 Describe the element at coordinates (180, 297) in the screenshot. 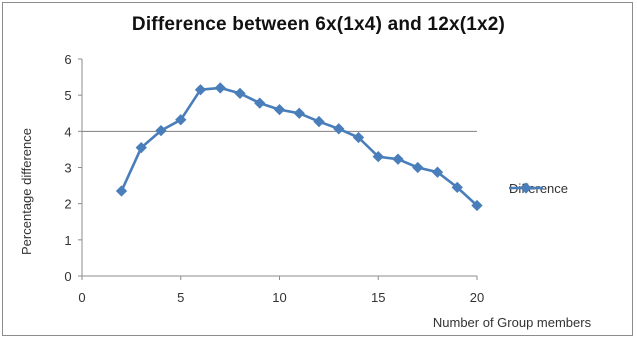

I see `x-tick-label: 5` at that location.